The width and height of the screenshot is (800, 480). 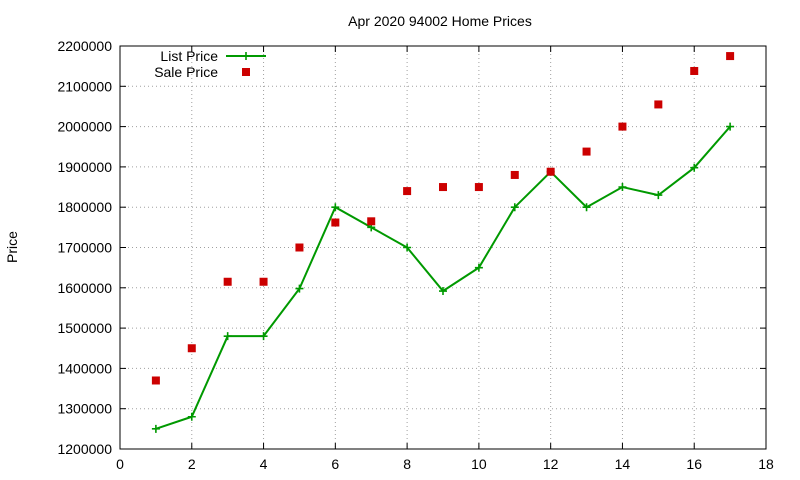 I want to click on y-tick-label: 2100000, so click(x=84, y=86).